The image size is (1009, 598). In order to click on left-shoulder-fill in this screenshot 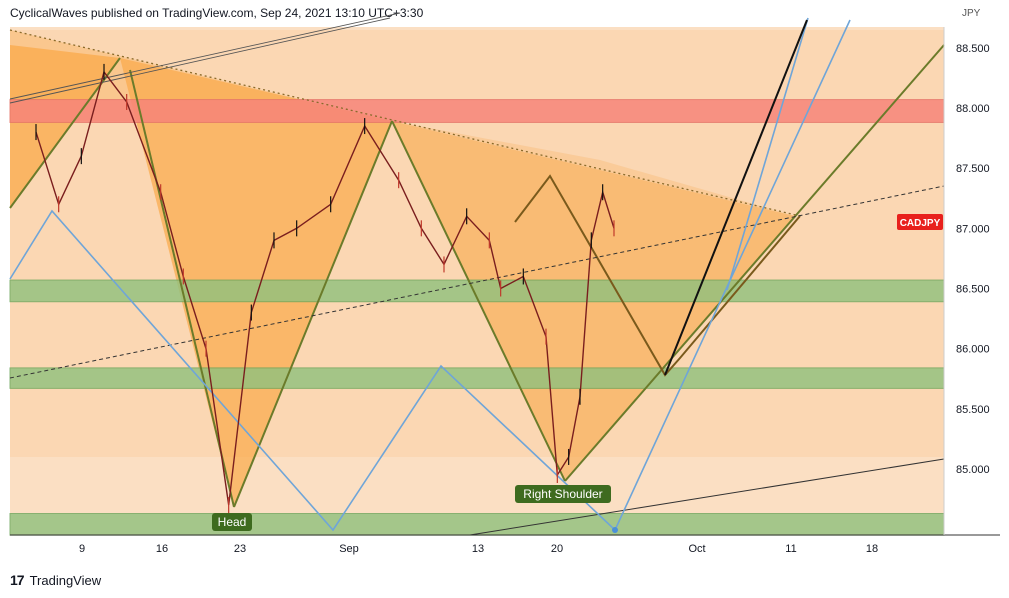, I will do `click(65, 126)`.